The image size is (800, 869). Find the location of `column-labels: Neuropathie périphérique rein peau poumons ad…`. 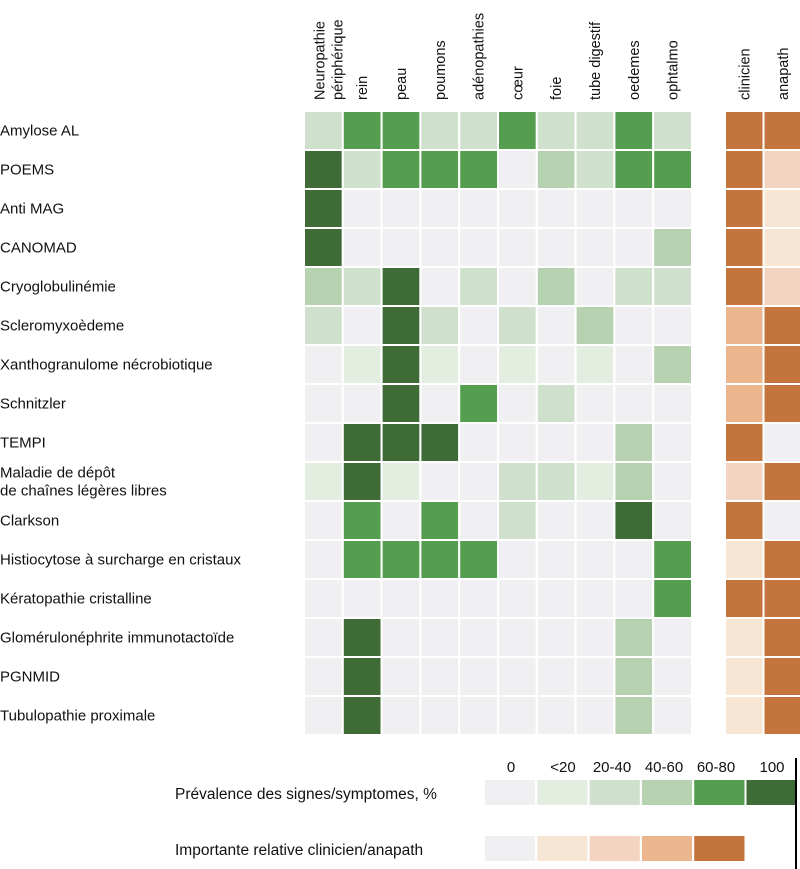

column-labels: Neuropathie périphérique rein peau poumons ad… is located at coordinates (551, 56).